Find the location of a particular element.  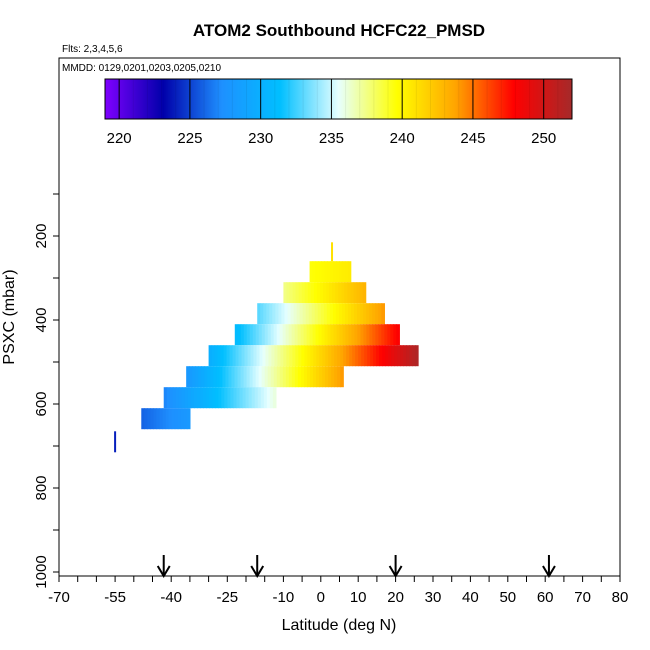

x-axis: -70 -55 -40 -25 -10 0 10 20 30 40 50 60 70 80 is located at coordinates (338, 591).